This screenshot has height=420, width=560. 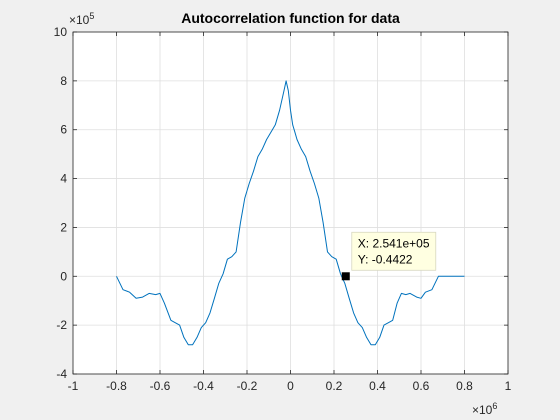 What do you see at coordinates (394, 243) in the screenshot?
I see `datatip-x-label: X: 2.541e+05` at bounding box center [394, 243].